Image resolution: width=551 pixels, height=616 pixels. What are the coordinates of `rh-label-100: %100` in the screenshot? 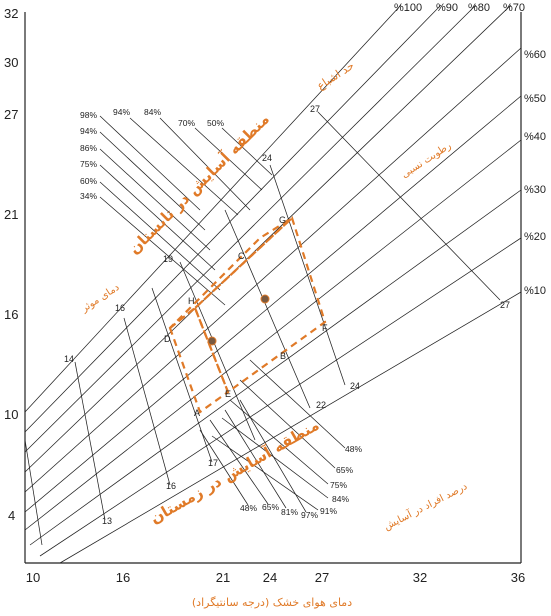 It's located at (408, 8).